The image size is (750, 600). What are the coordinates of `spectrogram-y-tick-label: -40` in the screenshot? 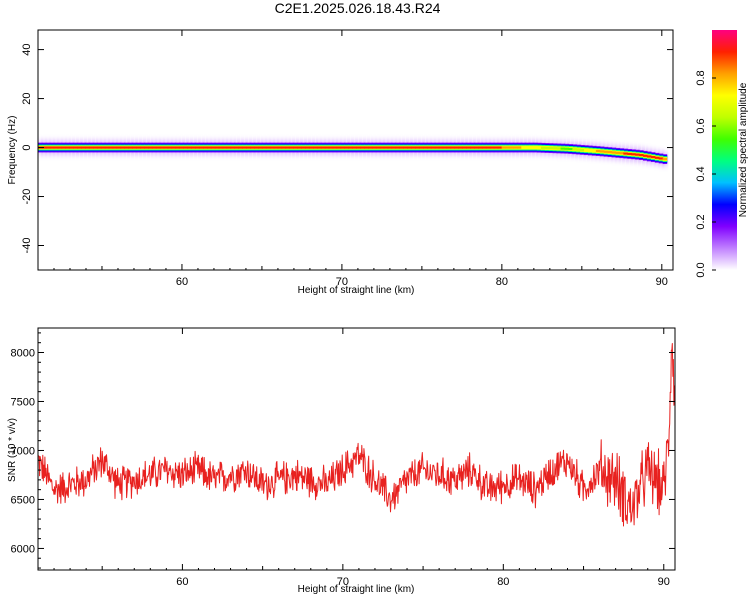 It's located at (27, 246).